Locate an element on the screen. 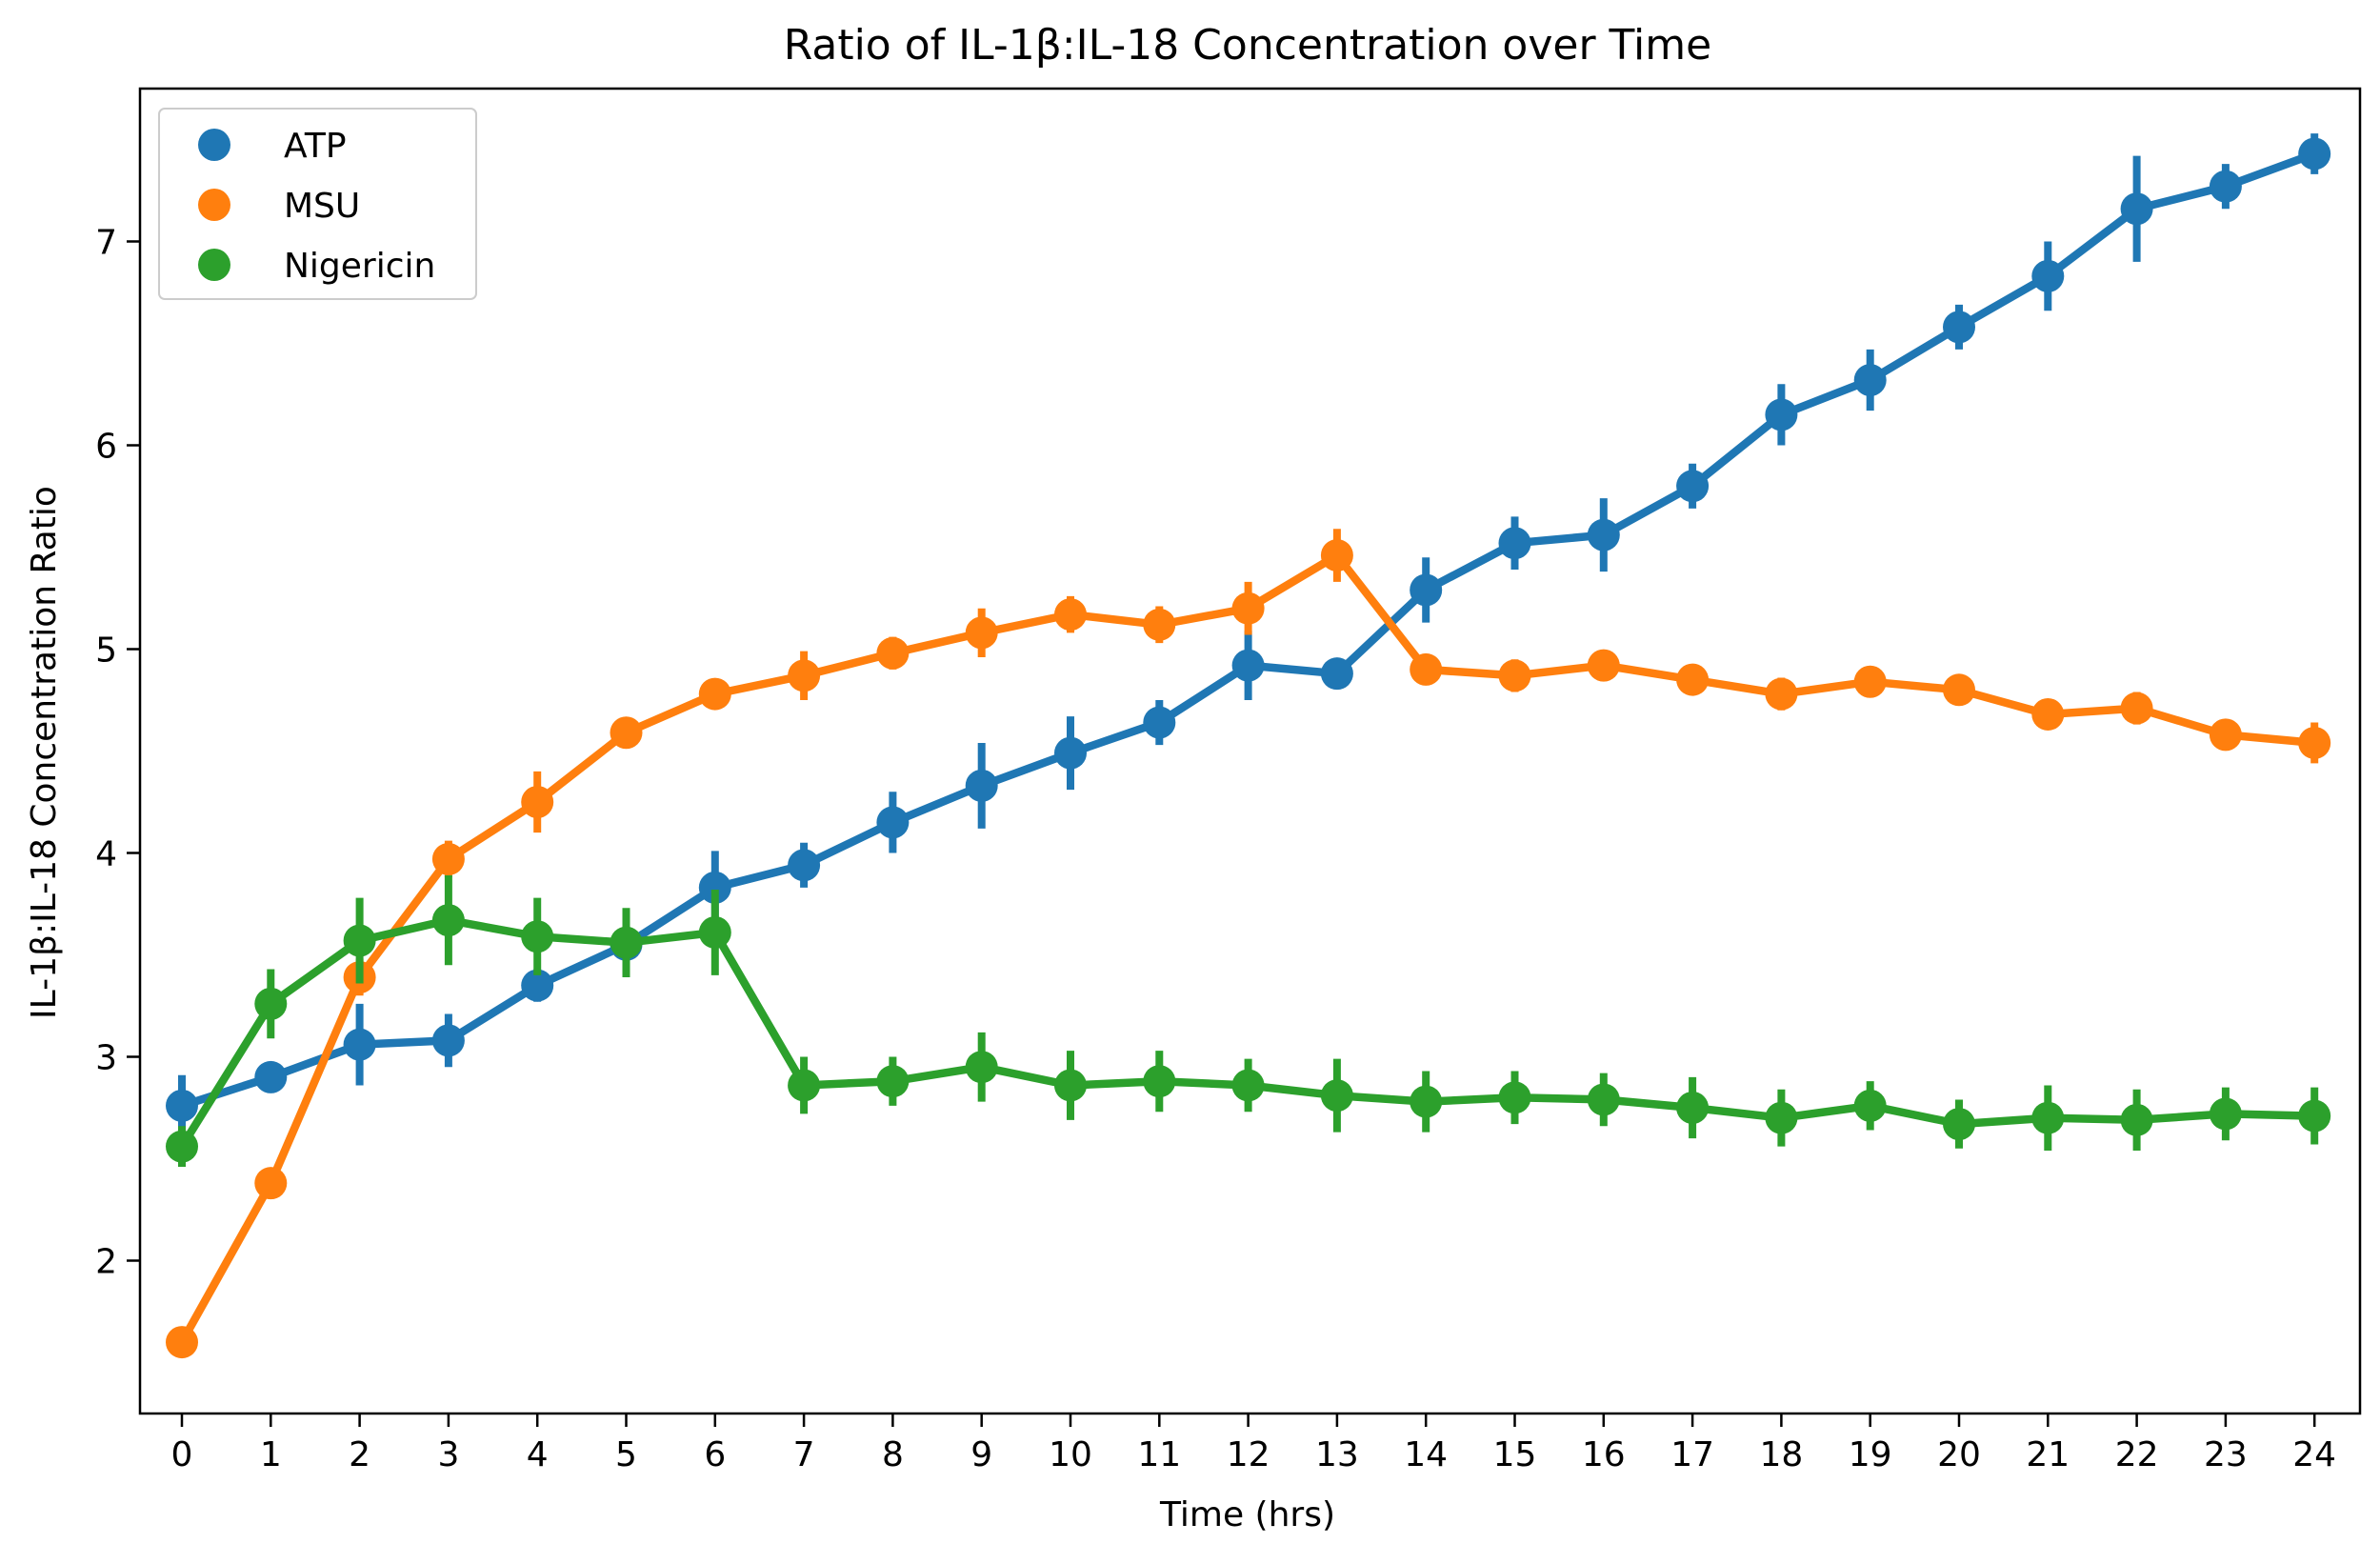 Image resolution: width=2380 pixels, height=1564 pixels. y-tick-label: 6 is located at coordinates (106, 447).